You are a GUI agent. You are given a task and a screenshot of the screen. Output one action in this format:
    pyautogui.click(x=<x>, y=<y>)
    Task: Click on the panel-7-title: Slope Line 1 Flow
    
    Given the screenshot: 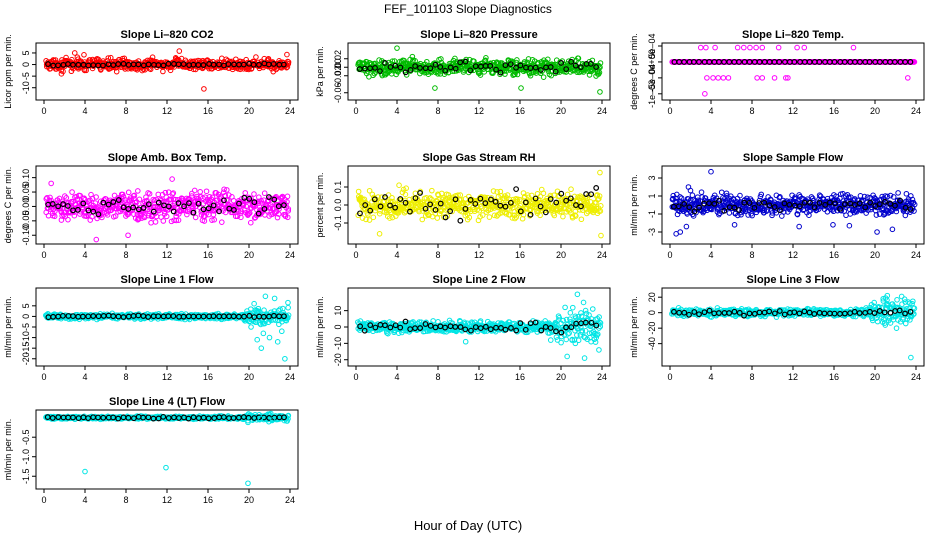 What is the action you would take?
    pyautogui.click(x=167, y=280)
    